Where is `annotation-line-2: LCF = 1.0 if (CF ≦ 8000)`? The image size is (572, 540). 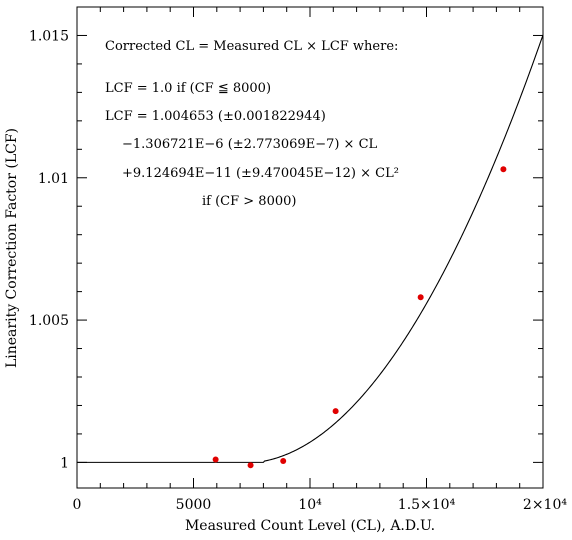
annotation-line-2: LCF = 1.0 if (CF ≦ 8000) is located at coordinates (188, 88).